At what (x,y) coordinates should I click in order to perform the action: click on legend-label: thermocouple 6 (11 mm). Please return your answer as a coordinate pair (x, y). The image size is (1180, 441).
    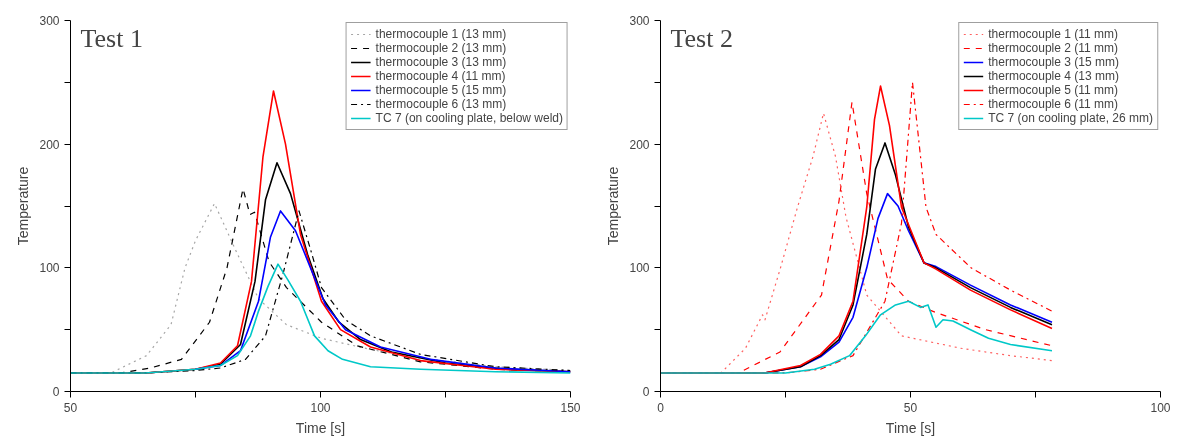
    Looking at the image, I should click on (1053, 104).